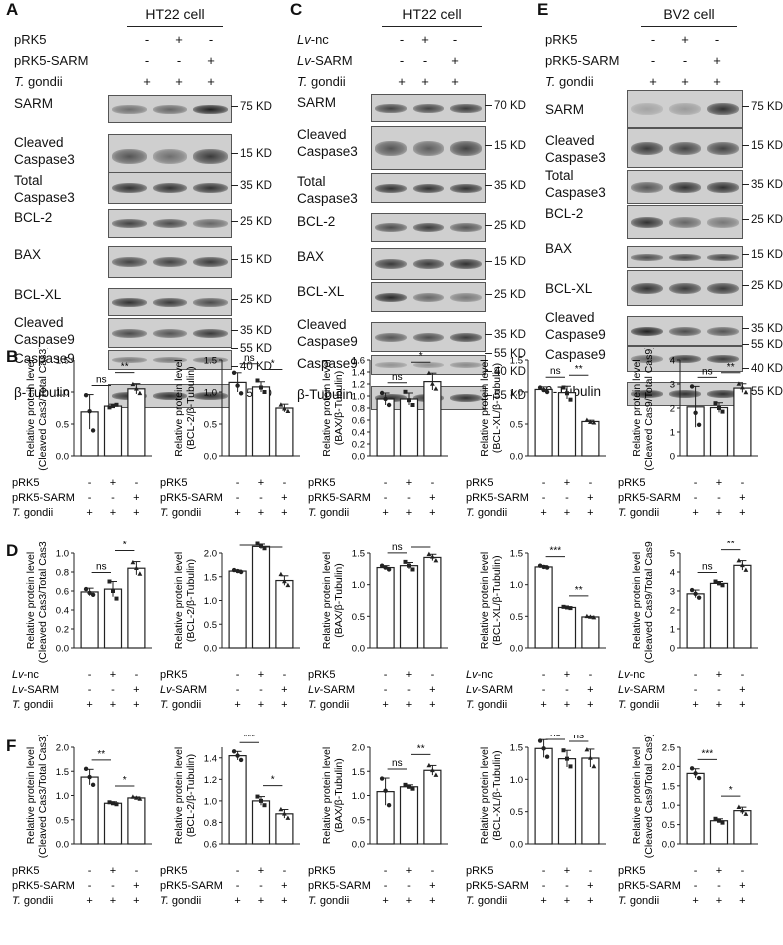  I want to click on condition-label: pRK5, so click(174, 675).